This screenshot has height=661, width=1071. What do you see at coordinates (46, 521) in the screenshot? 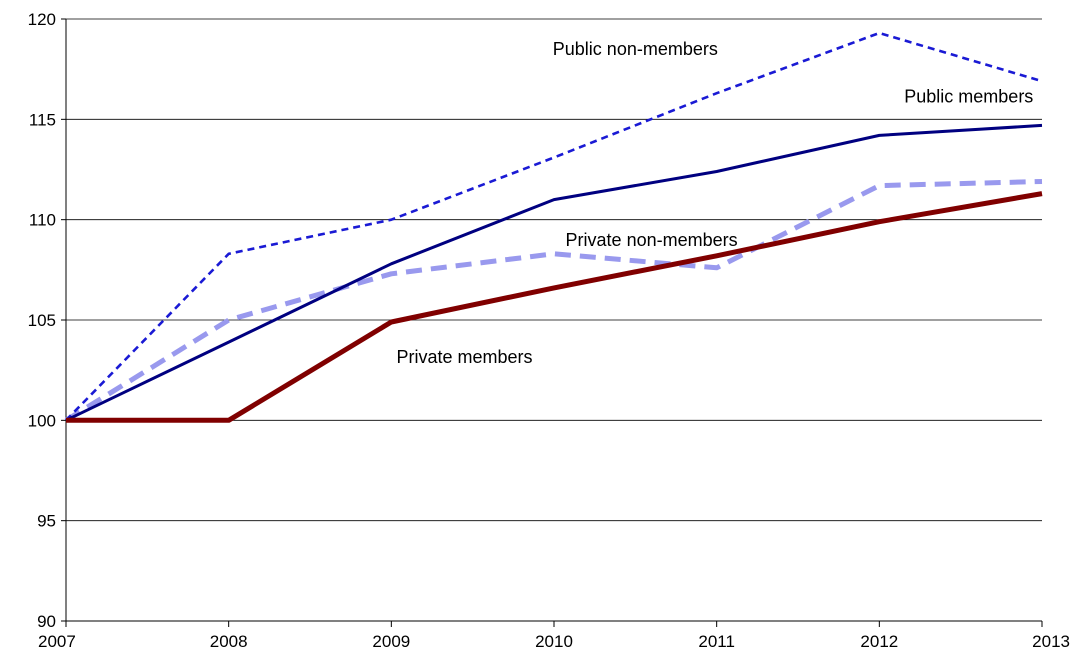
I see `y-tick-label: 95` at bounding box center [46, 521].